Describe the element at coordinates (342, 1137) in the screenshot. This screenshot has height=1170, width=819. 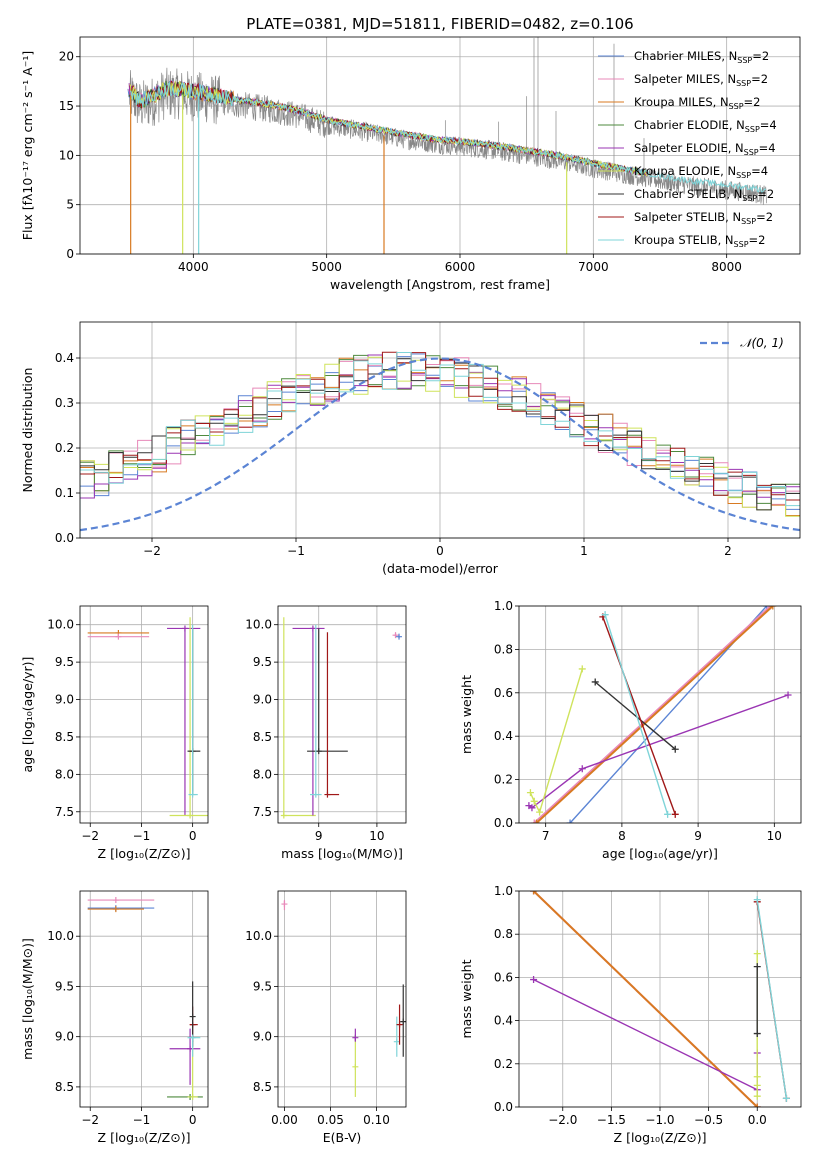
I see `x-axis-label: E(B-V)` at that location.